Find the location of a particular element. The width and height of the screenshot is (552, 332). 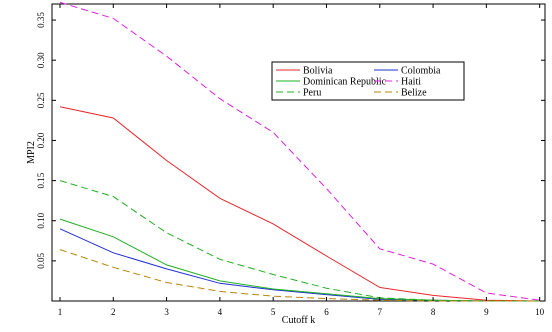

x-tick-label: 3 is located at coordinates (166, 312).